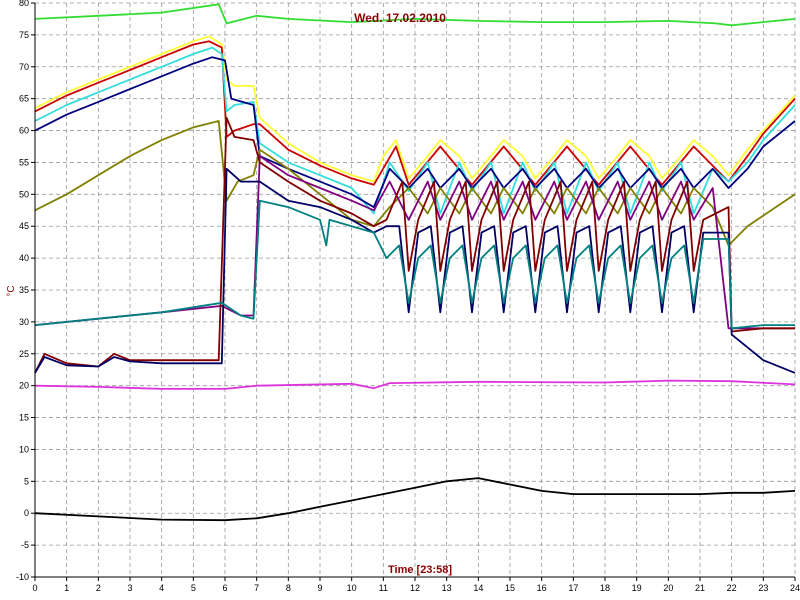  What do you see at coordinates (24, 418) in the screenshot?
I see `y-tick-label: 15` at bounding box center [24, 418].